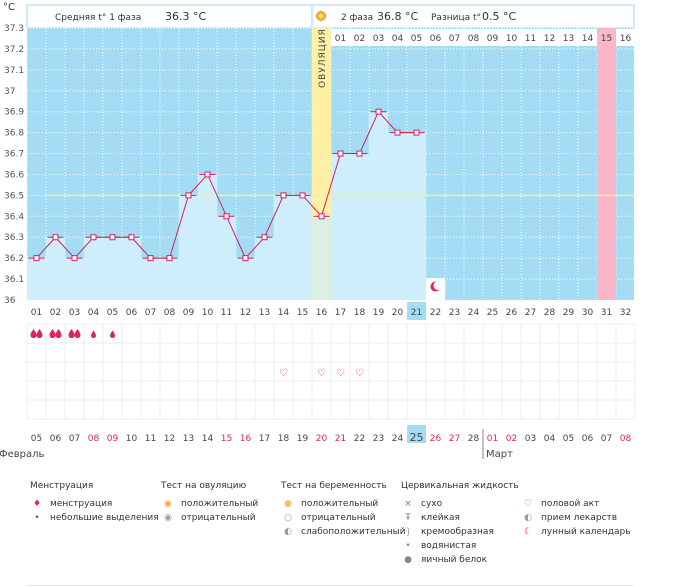  Describe the element at coordinates (398, 313) in the screenshot. I see `cycle-day-label: 20` at that location.